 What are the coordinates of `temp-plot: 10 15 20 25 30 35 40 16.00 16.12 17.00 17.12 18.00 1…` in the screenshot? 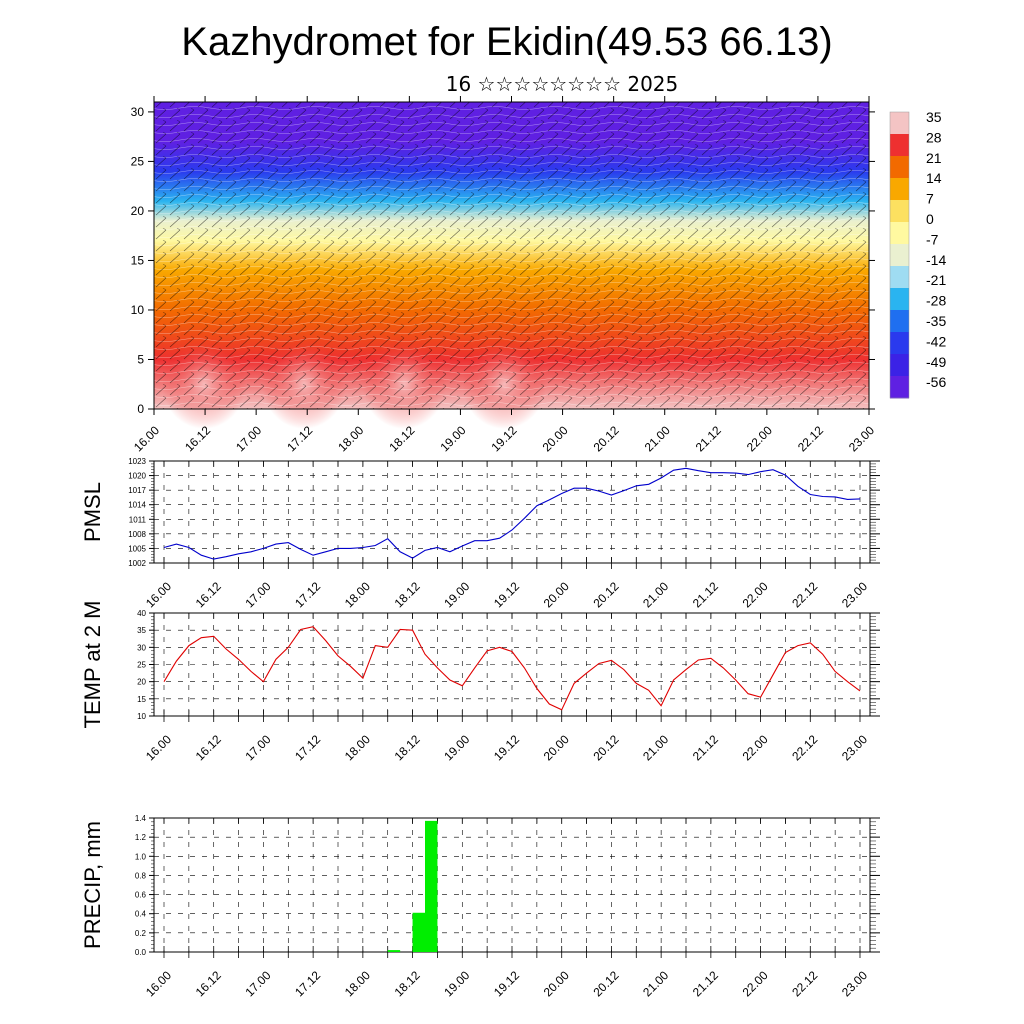 It's located at (480, 682).